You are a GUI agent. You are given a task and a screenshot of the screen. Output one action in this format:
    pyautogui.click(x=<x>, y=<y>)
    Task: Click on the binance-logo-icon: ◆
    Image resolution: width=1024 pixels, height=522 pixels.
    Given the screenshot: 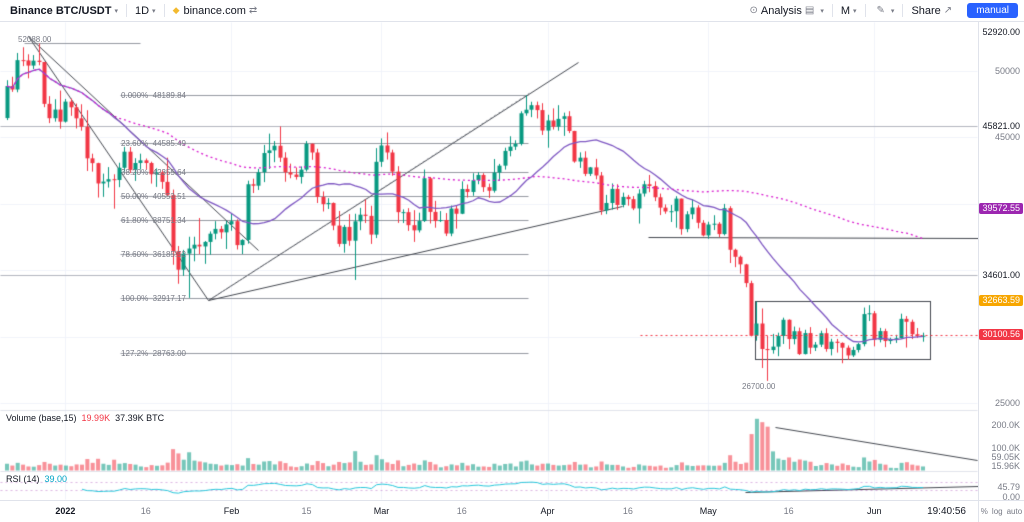 What is the action you would take?
    pyautogui.click(x=176, y=10)
    